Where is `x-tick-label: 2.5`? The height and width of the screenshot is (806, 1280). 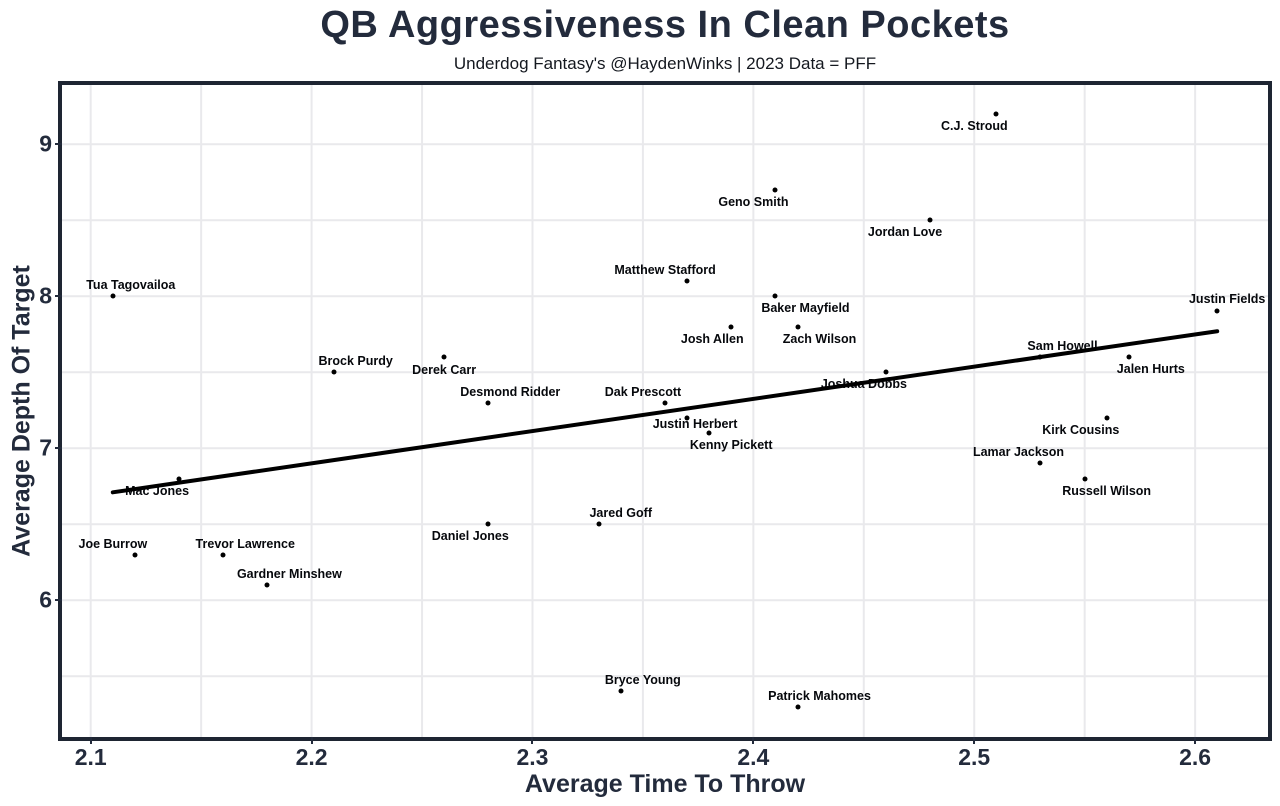
x-tick-label: 2.5 is located at coordinates (974, 757).